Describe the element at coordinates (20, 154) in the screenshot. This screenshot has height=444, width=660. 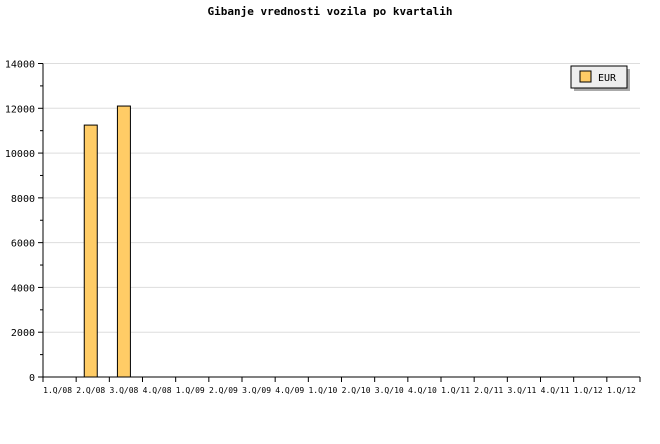
I see `y-tick-label: 10000` at that location.